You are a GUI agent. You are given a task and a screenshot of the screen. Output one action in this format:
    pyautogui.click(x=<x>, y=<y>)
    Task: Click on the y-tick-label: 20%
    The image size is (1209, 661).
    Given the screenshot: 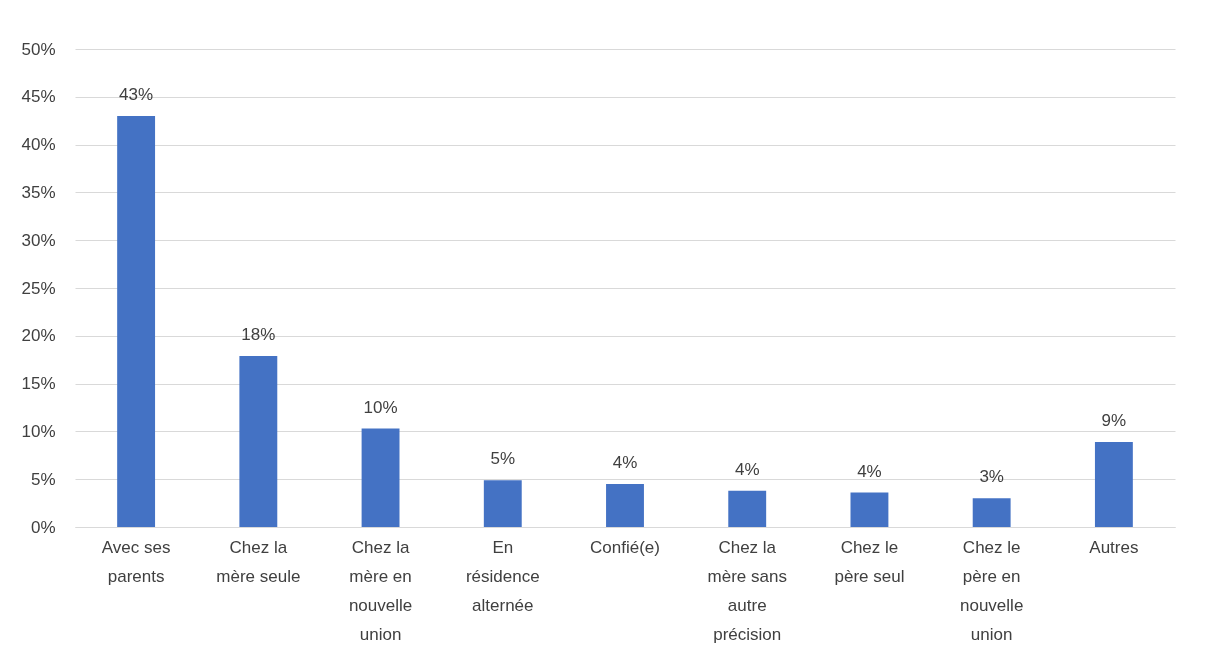 What is the action you would take?
    pyautogui.click(x=38, y=336)
    